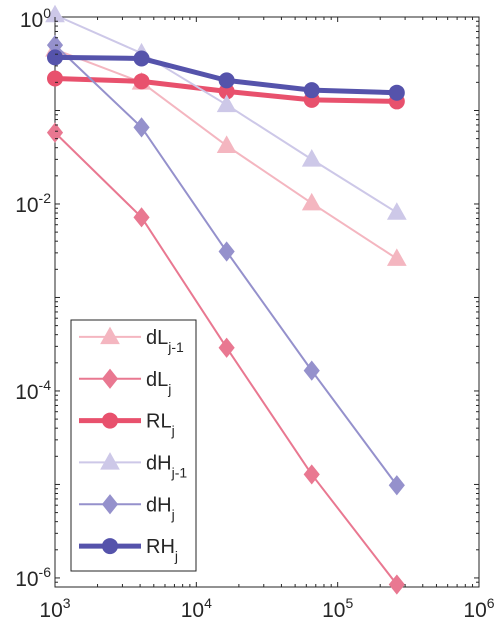 This screenshot has height=628, width=498. What do you see at coordinates (165, 341) in the screenshot?
I see `legend-label: dLj-1` at bounding box center [165, 341].